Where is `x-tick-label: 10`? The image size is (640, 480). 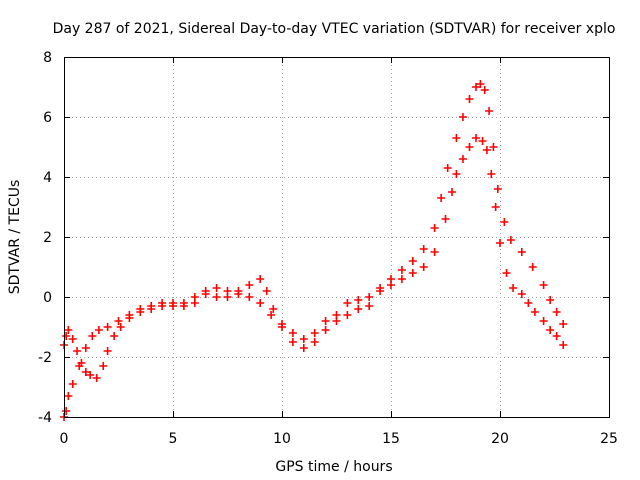
x-tick-label: 10 is located at coordinates (282, 439).